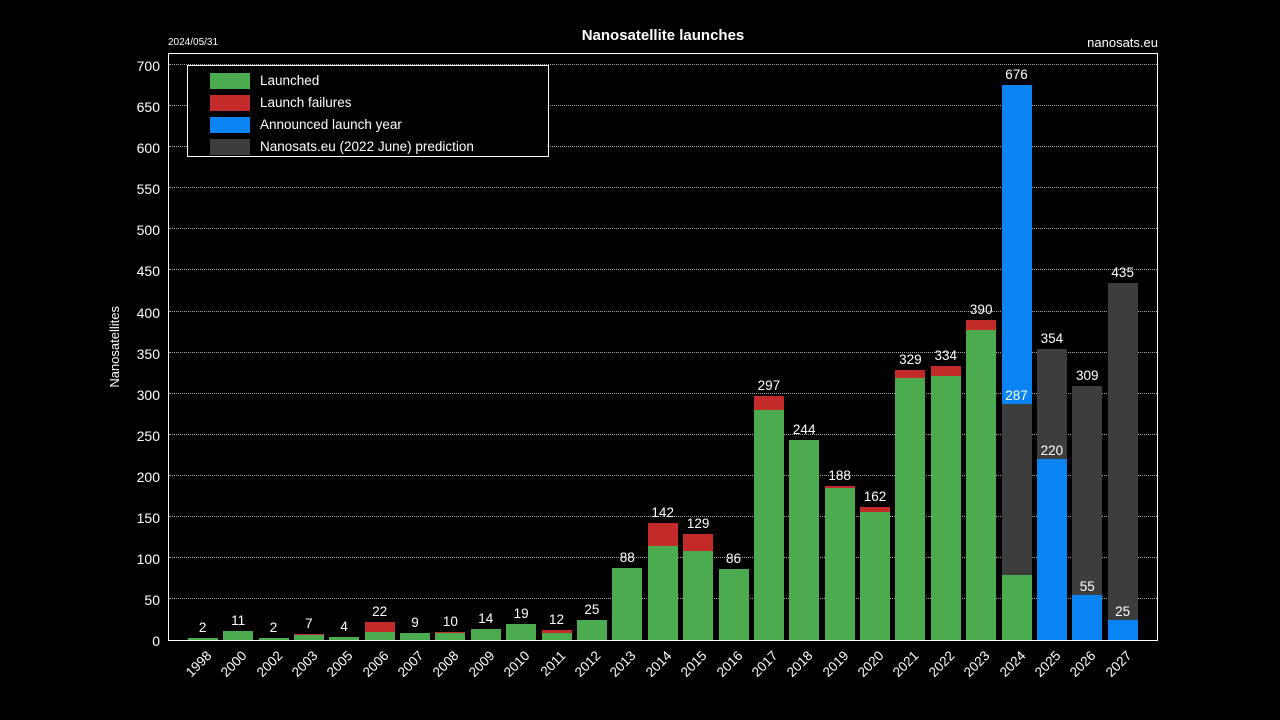 The image size is (1280, 720). What do you see at coordinates (1122, 629) in the screenshot?
I see `bar-2027-segment-announced` at bounding box center [1122, 629].